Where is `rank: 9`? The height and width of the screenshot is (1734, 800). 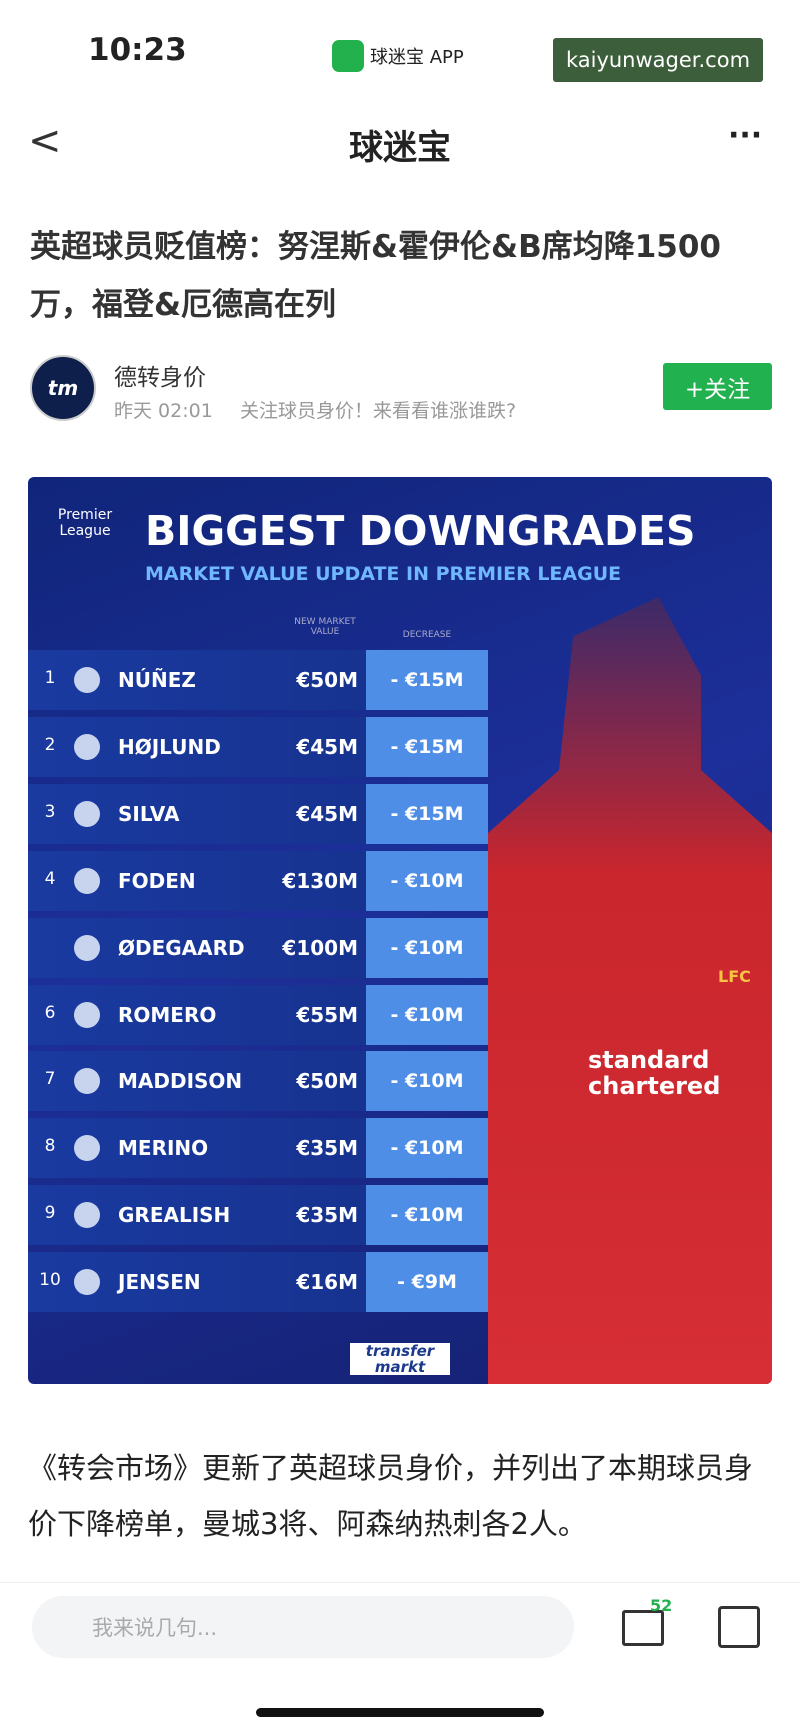 rank: 9 is located at coordinates (50, 1213).